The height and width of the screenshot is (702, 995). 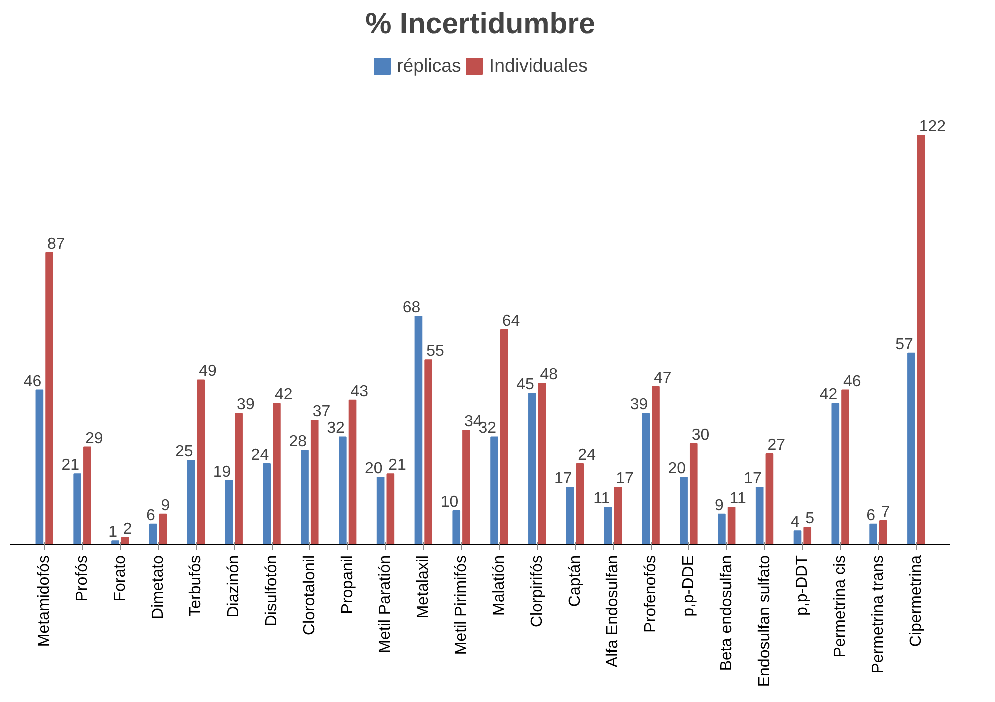 What do you see at coordinates (511, 321) in the screenshot?
I see `data-label: 64` at bounding box center [511, 321].